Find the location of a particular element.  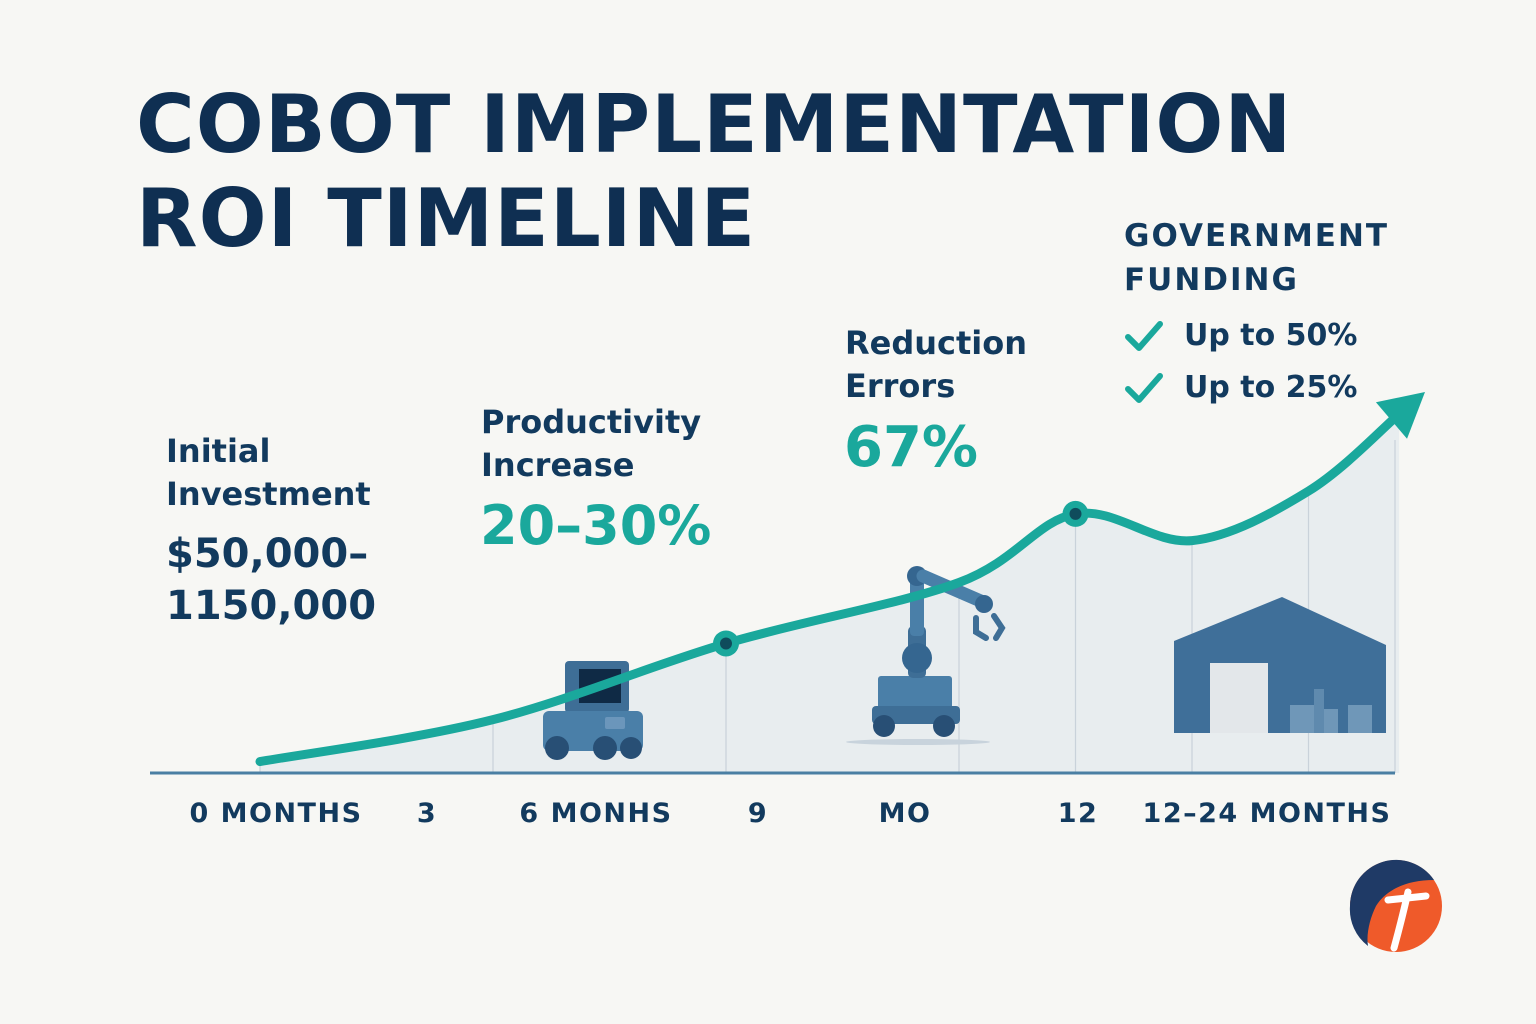

page-title: COBOT IMPLEMENTATION ROI TIMELINE is located at coordinates (714, 172).